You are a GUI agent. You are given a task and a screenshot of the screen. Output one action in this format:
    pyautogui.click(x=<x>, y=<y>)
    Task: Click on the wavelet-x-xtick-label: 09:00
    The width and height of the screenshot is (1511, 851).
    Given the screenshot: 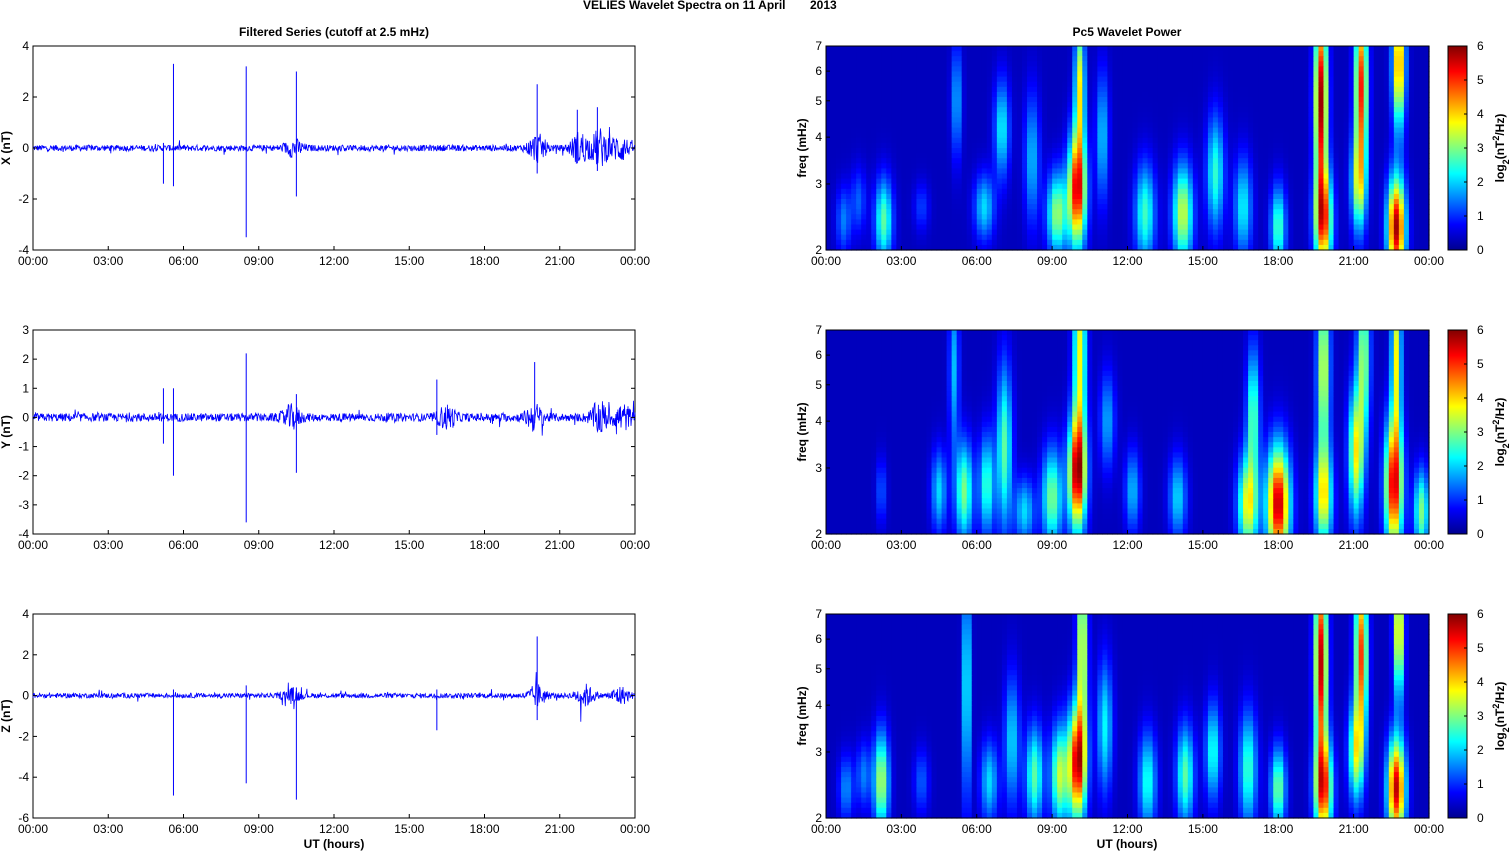 What is the action you would take?
    pyautogui.click(x=1052, y=261)
    